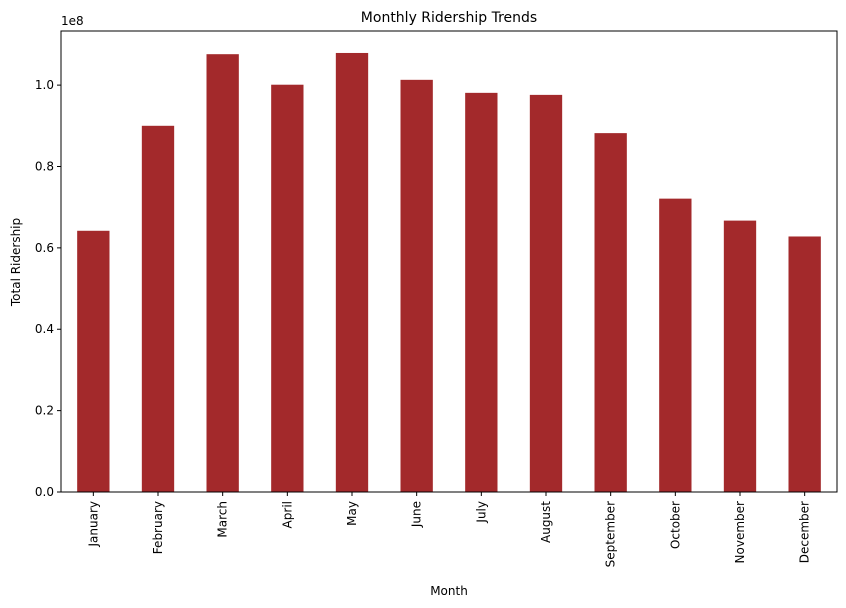 The height and width of the screenshot is (608, 846). Describe the element at coordinates (44, 166) in the screenshot. I see `y-tick-label: 0.8` at that location.